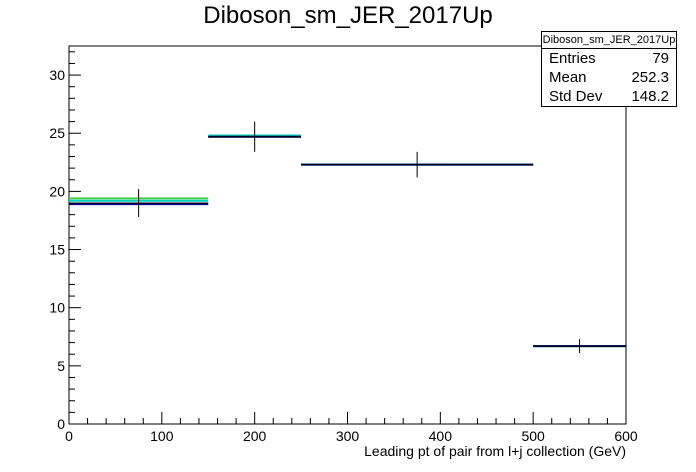 The width and height of the screenshot is (696, 472). Describe the element at coordinates (255, 436) in the screenshot. I see `x-tick-label: 200` at that location.